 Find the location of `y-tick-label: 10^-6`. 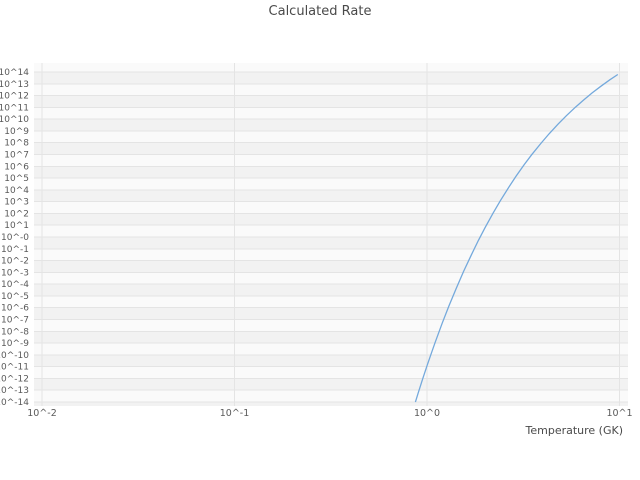

y-tick-label: 10^-6 is located at coordinates (15, 309).